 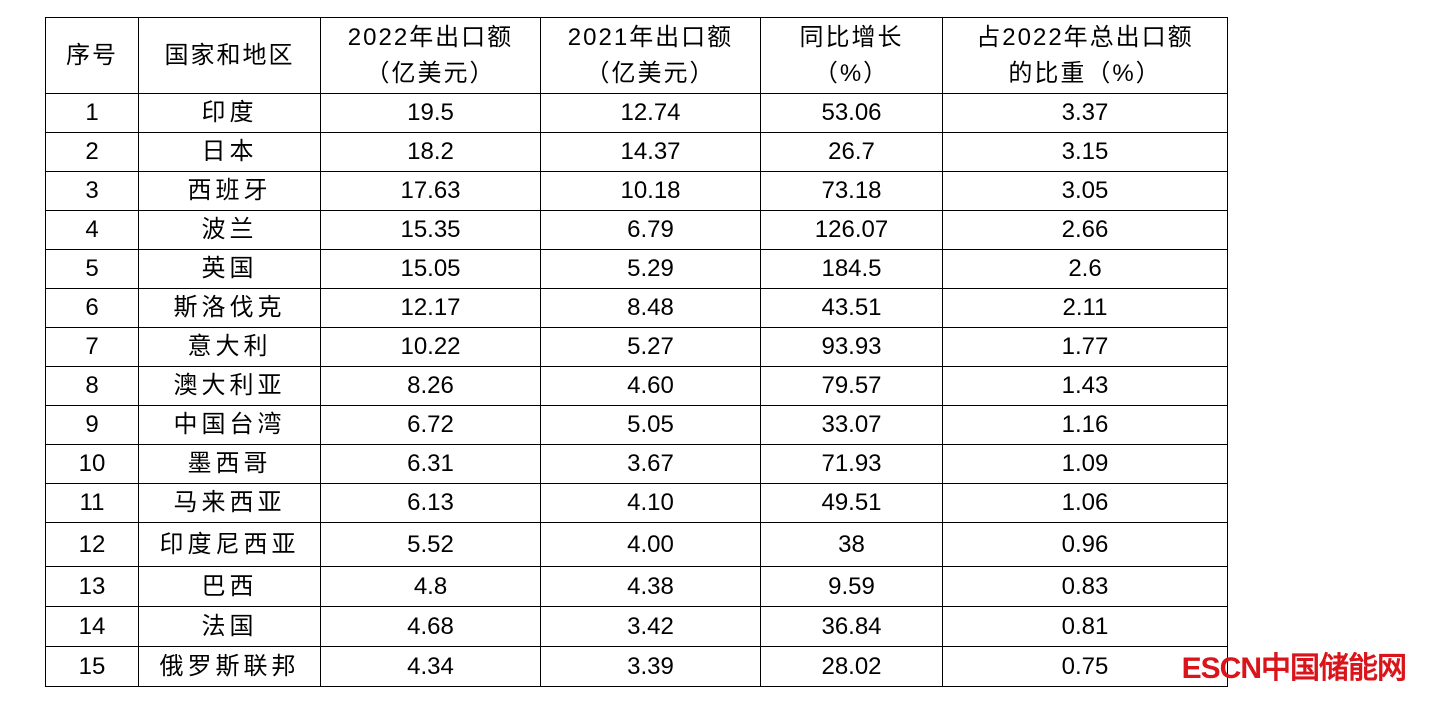 I want to click on number-cell: 0.75, so click(x=1085, y=666).